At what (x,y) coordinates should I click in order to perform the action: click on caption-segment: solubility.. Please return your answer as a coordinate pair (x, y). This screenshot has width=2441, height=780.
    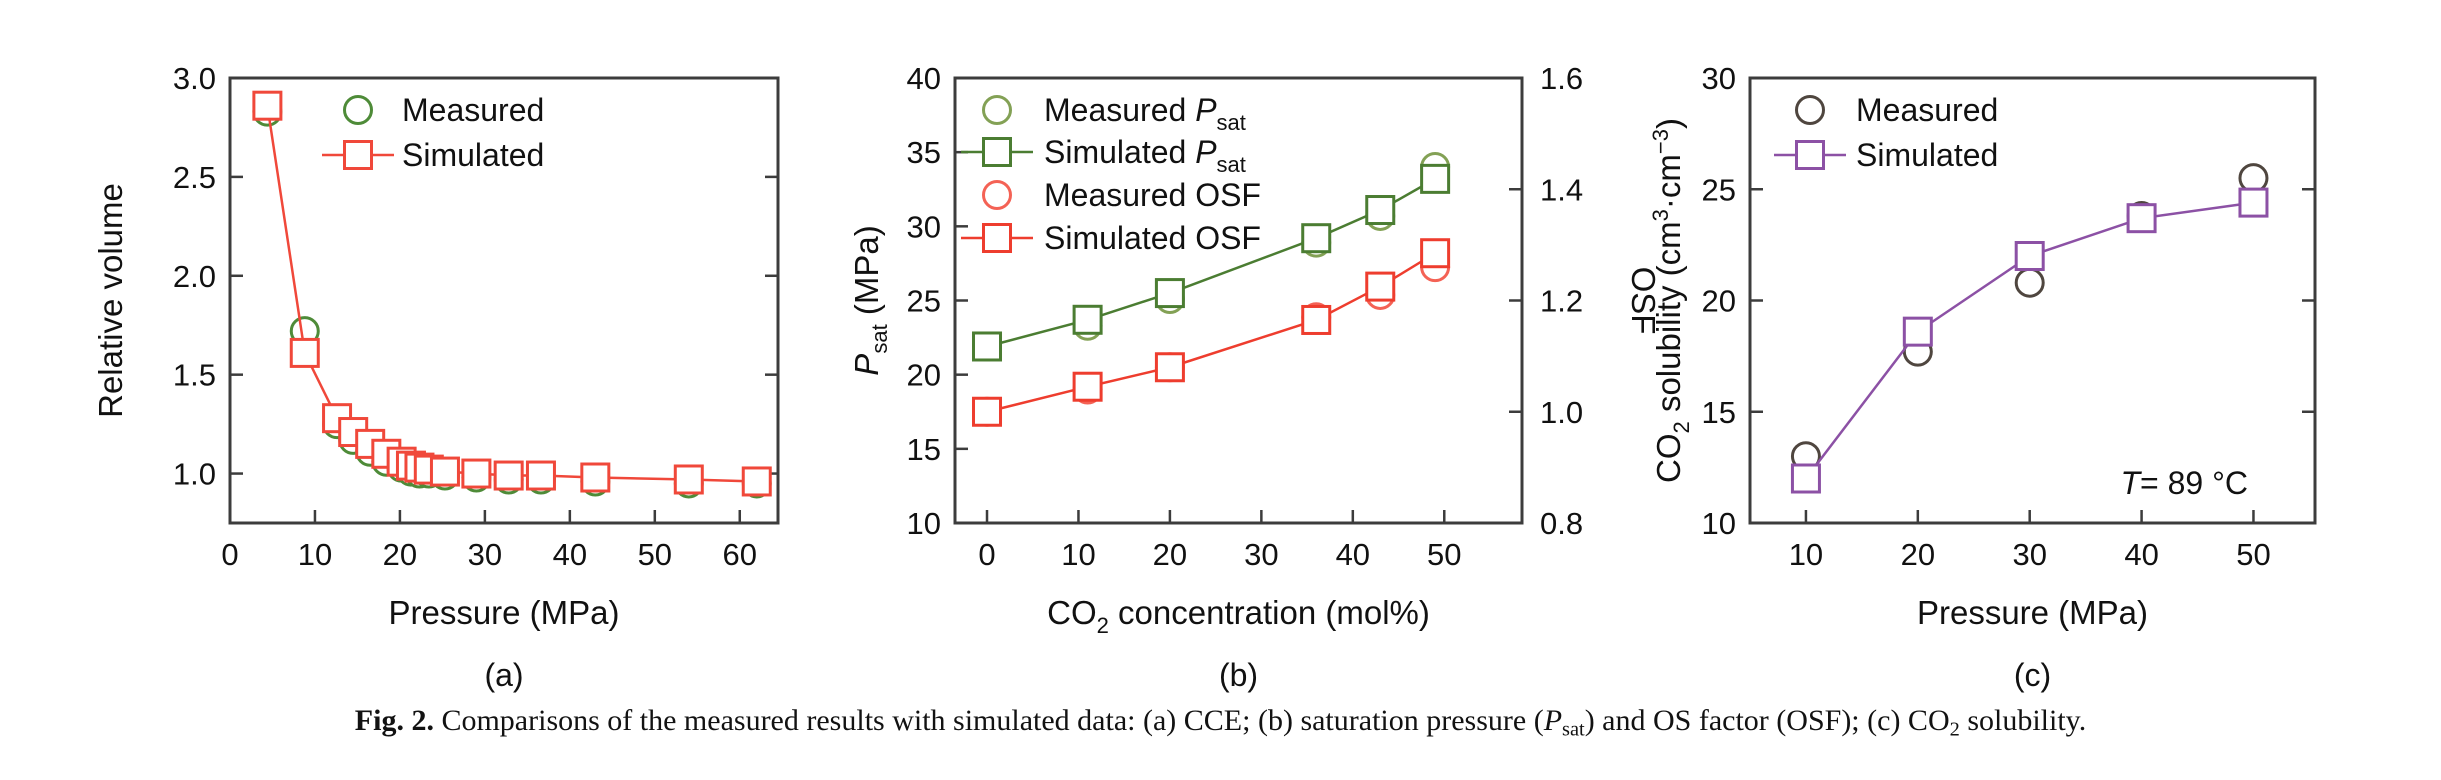
    Looking at the image, I should click on (2023, 720).